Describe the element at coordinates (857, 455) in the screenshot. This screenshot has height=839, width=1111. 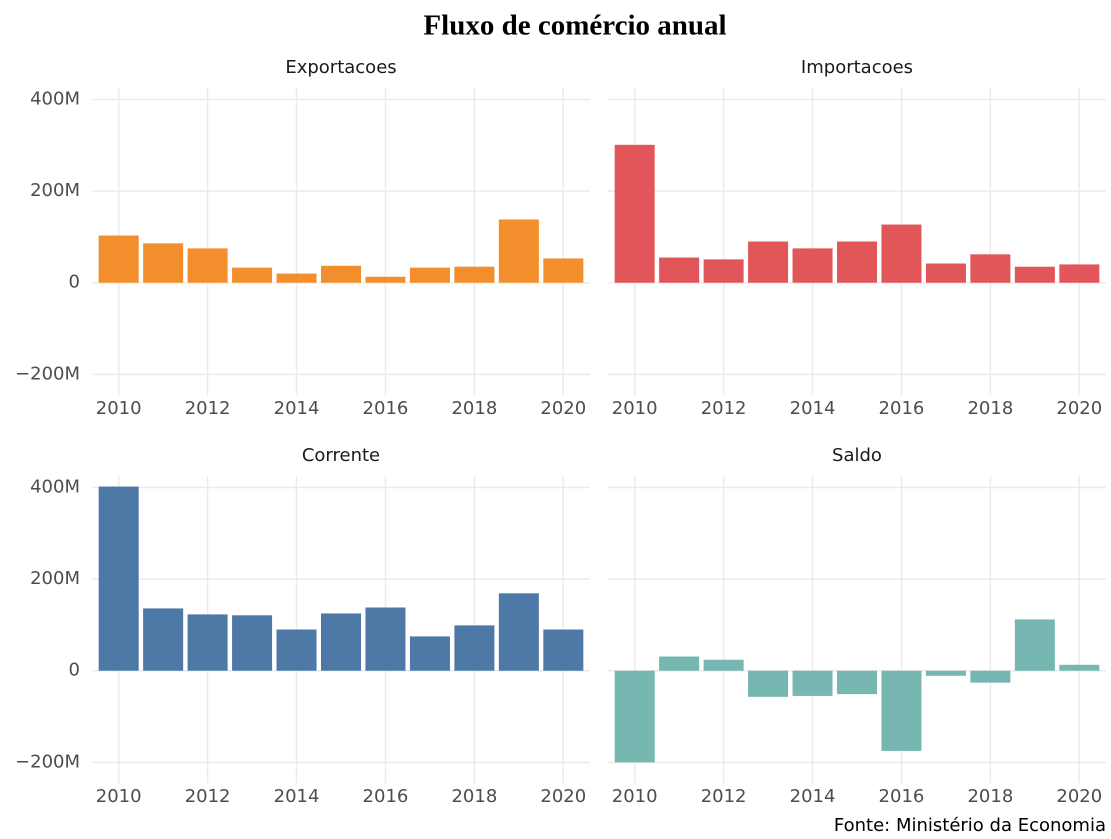
I see `panel-title: Saldo` at that location.